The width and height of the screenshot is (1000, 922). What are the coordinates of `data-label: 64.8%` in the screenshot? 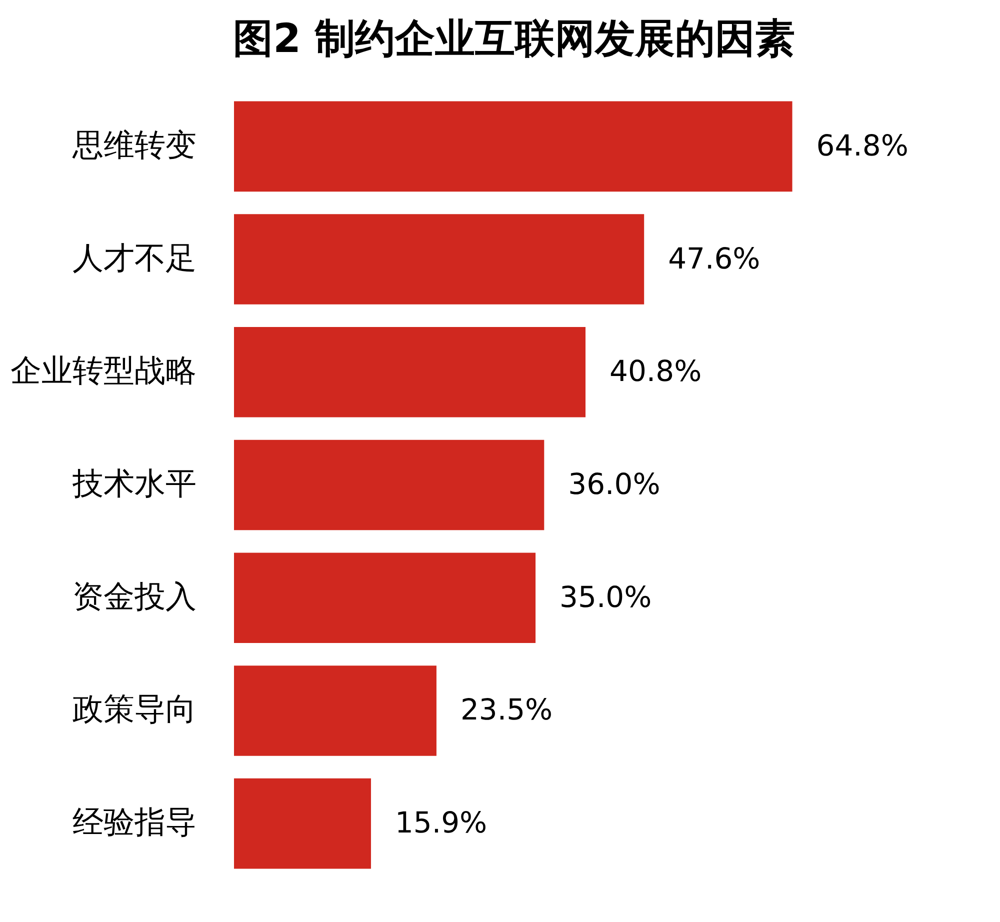 It's located at (862, 145).